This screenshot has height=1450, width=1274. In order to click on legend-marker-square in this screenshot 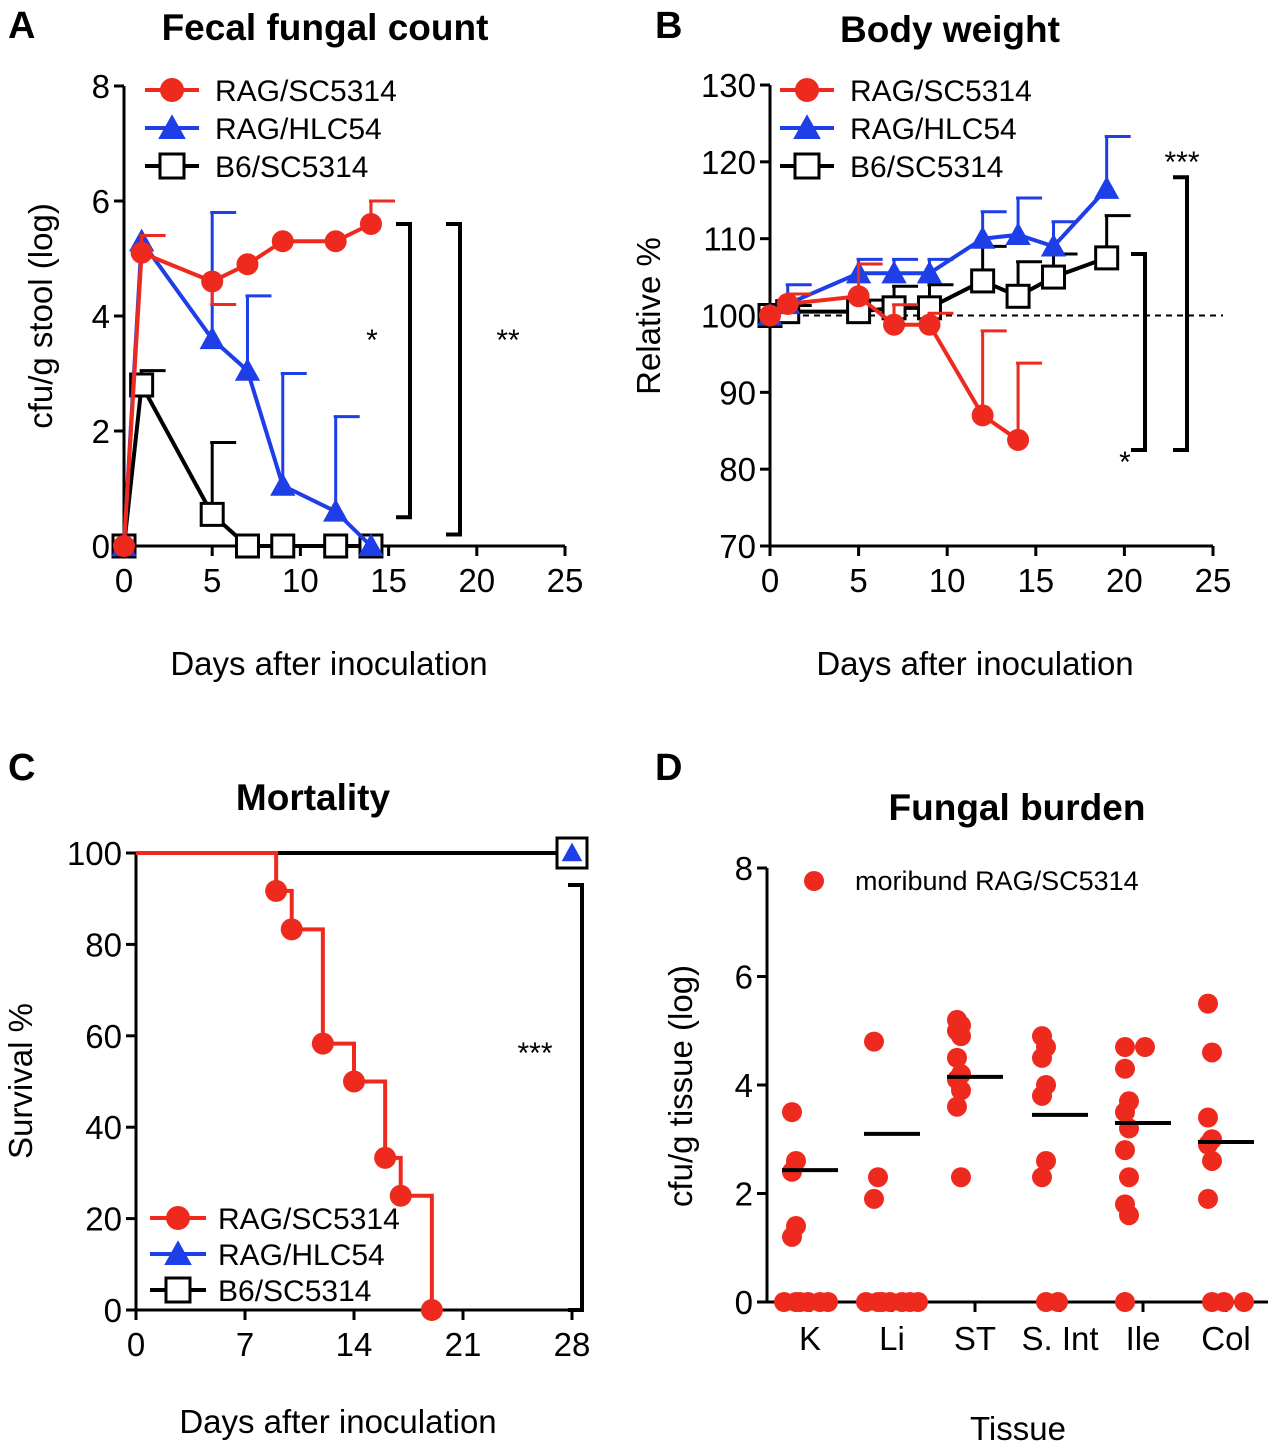, I will do `click(178, 1290)`.